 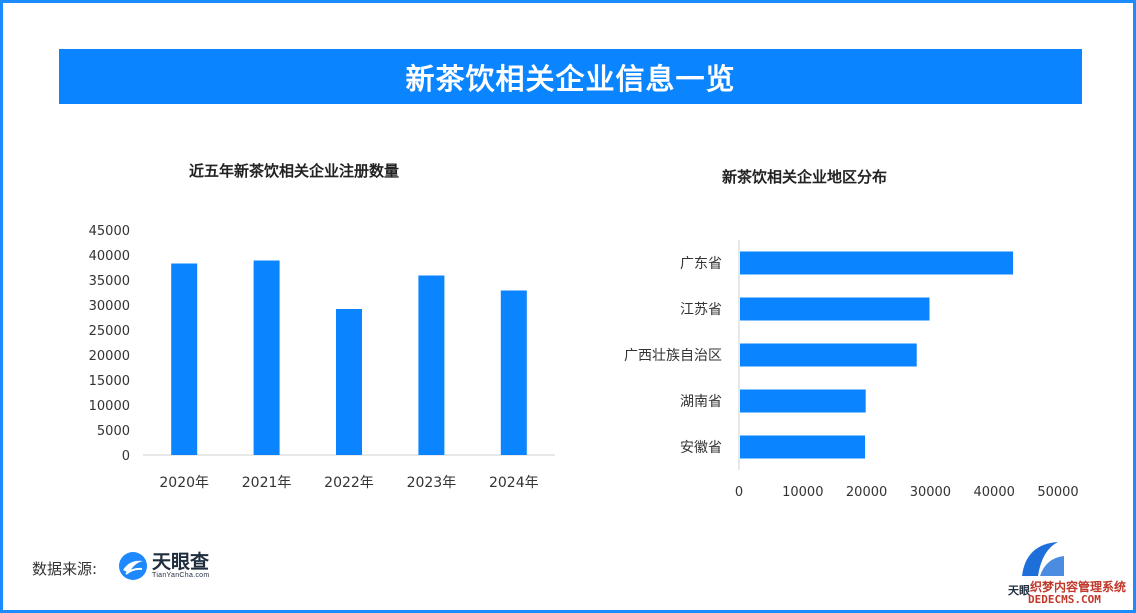 I want to click on watermark-english: DEDECMS.COM, so click(x=1064, y=599).